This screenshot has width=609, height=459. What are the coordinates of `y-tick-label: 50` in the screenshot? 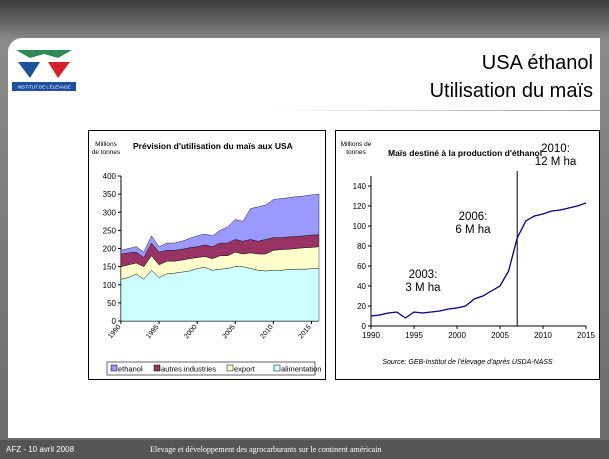 It's located at (111, 303).